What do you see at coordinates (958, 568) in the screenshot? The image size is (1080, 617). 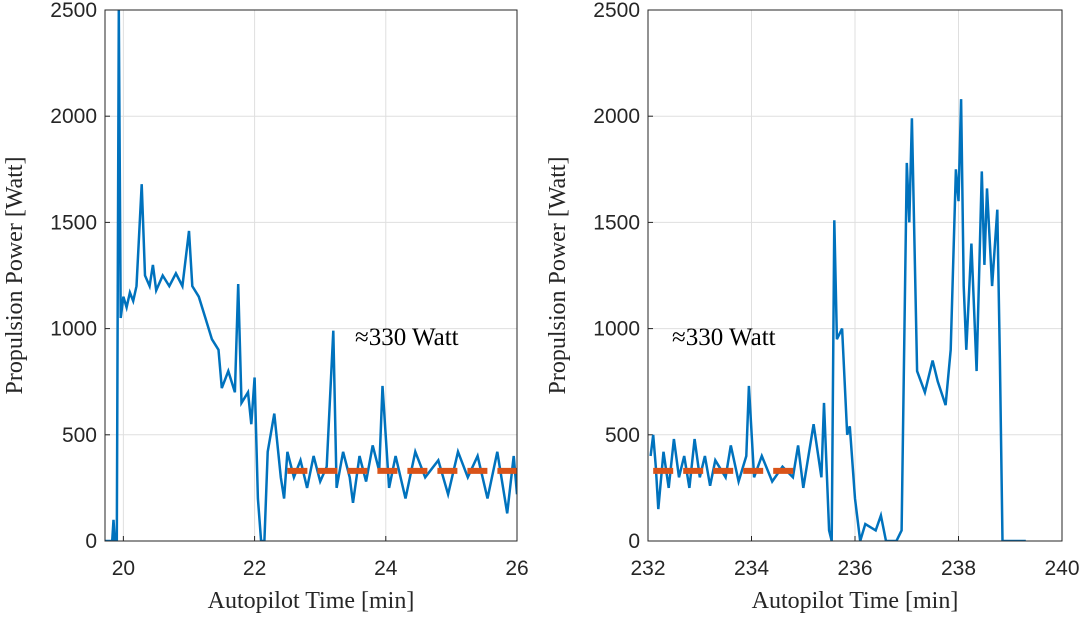 I see `x-tick-label: 238` at bounding box center [958, 568].